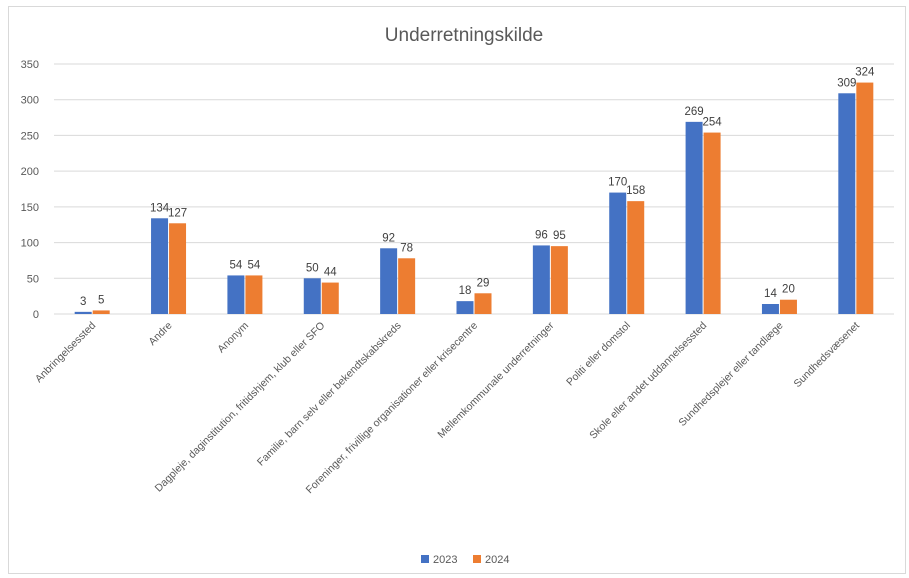  What do you see at coordinates (559, 236) in the screenshot?
I see `data-label: 95` at bounding box center [559, 236].